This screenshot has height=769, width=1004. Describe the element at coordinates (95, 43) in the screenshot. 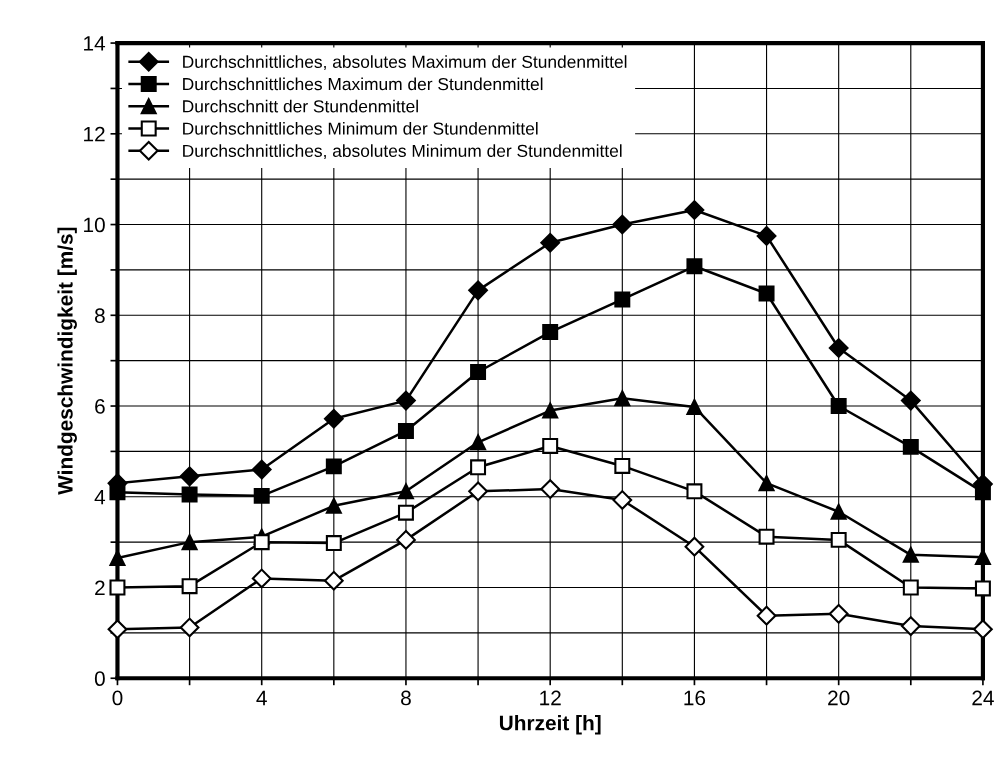

I see `y-tick-label: 14` at that location.